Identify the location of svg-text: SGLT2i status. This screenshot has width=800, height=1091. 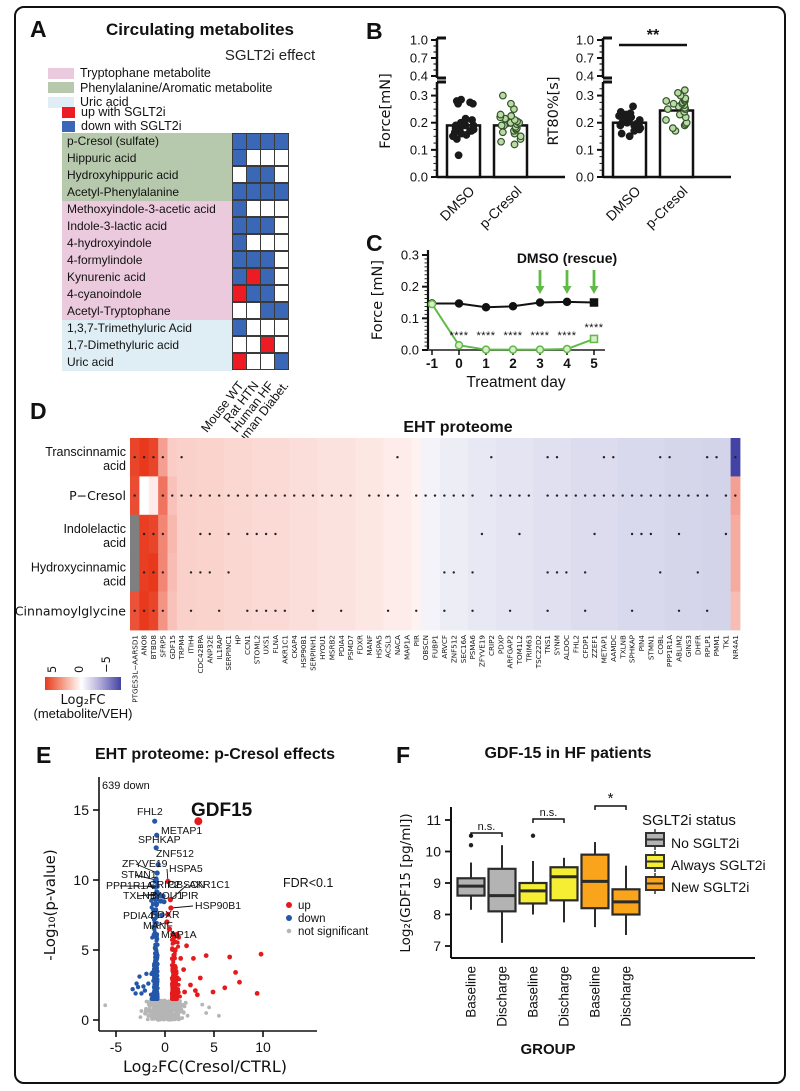
(689, 820).